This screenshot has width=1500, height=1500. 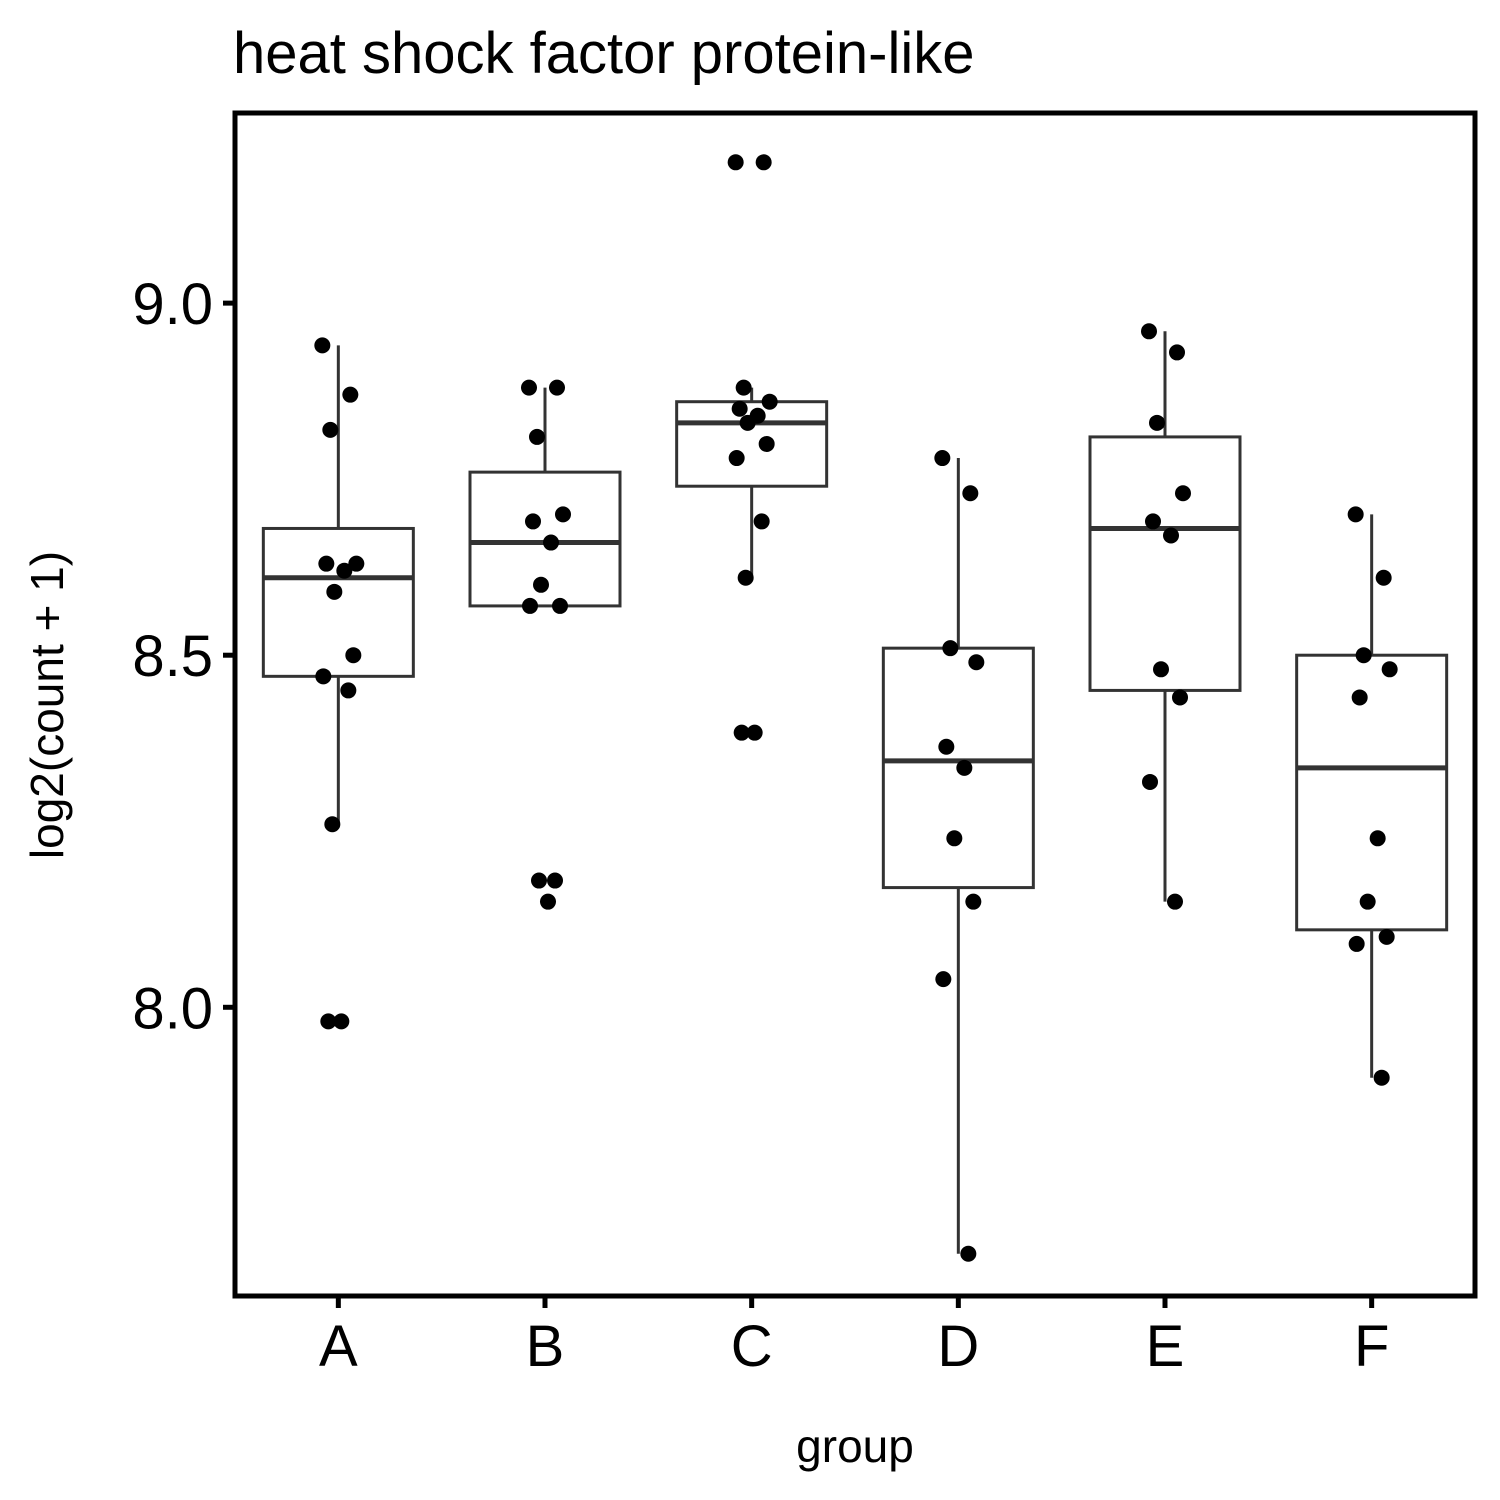 I want to click on y-tick-label: 8.5, so click(x=172, y=656).